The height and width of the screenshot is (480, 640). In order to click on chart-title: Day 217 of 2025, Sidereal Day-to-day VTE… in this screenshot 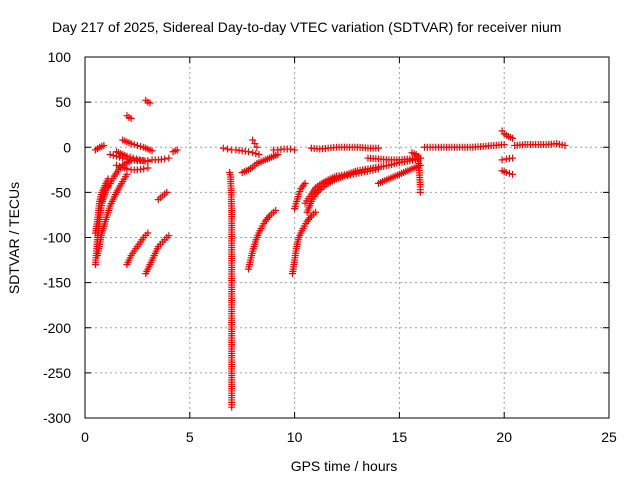, I will do `click(306, 27)`.